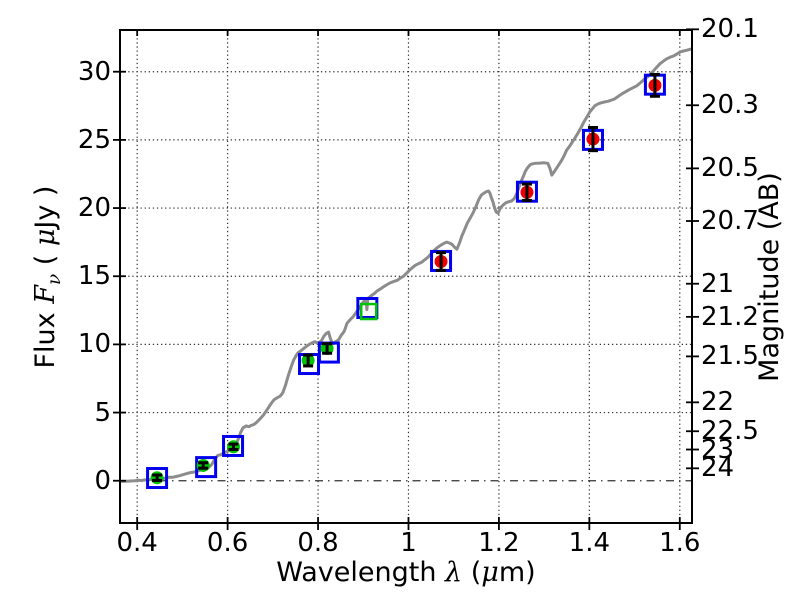  What do you see at coordinates (718, 468) in the screenshot?
I see `right-tick-label: 24` at bounding box center [718, 468].